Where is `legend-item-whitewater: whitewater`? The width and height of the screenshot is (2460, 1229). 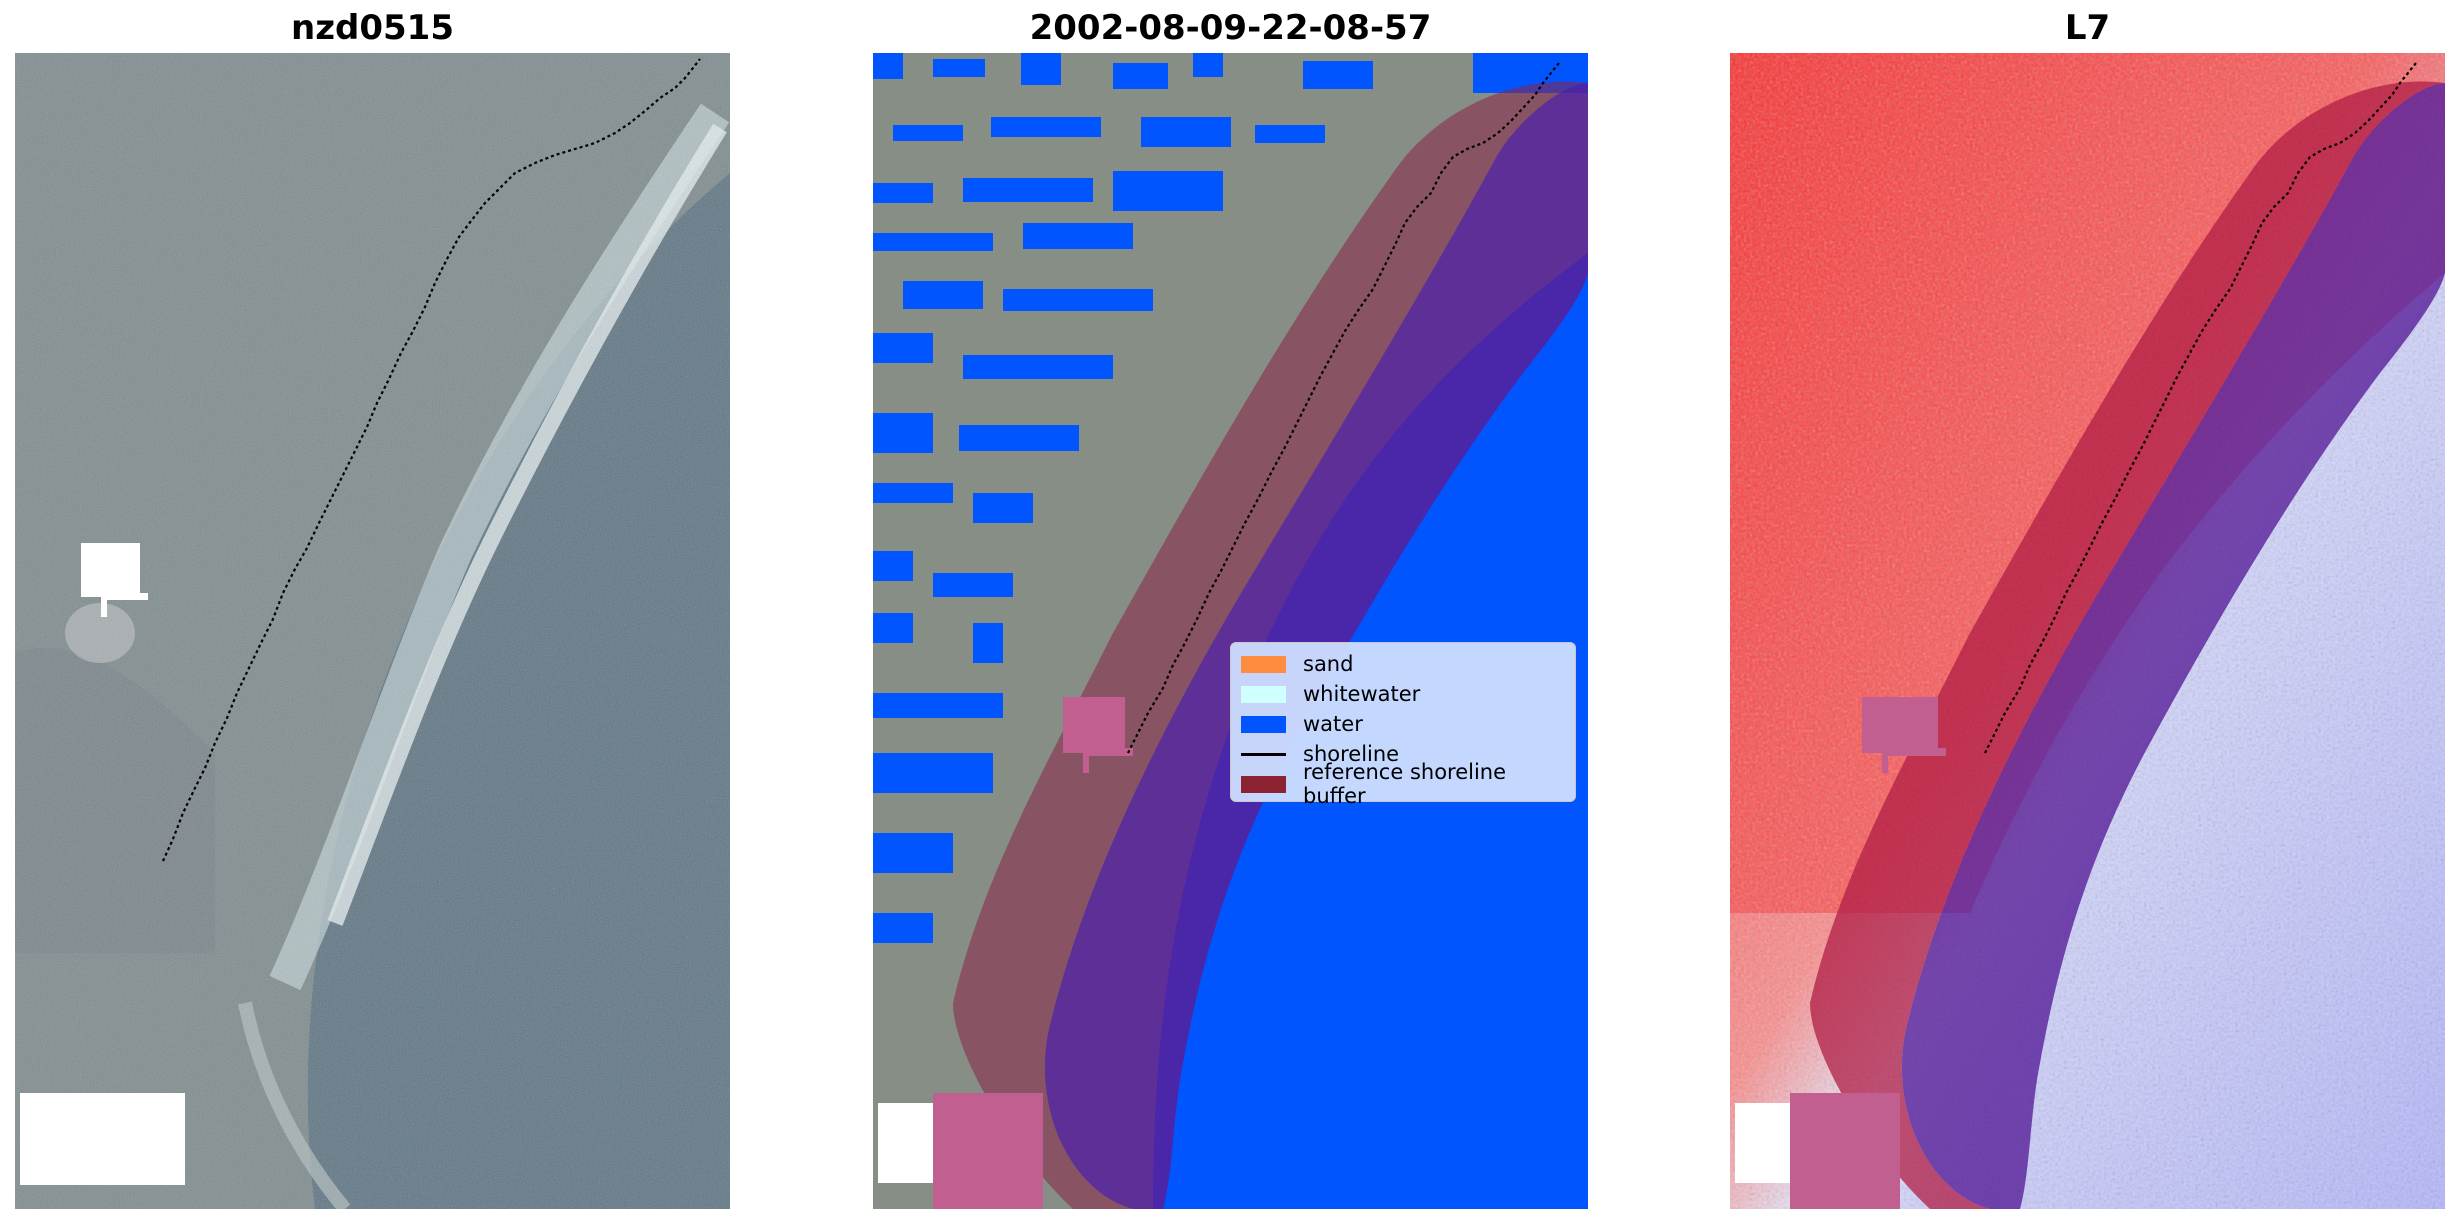
legend-item-whitewater: whitewater is located at coordinates (1403, 694).